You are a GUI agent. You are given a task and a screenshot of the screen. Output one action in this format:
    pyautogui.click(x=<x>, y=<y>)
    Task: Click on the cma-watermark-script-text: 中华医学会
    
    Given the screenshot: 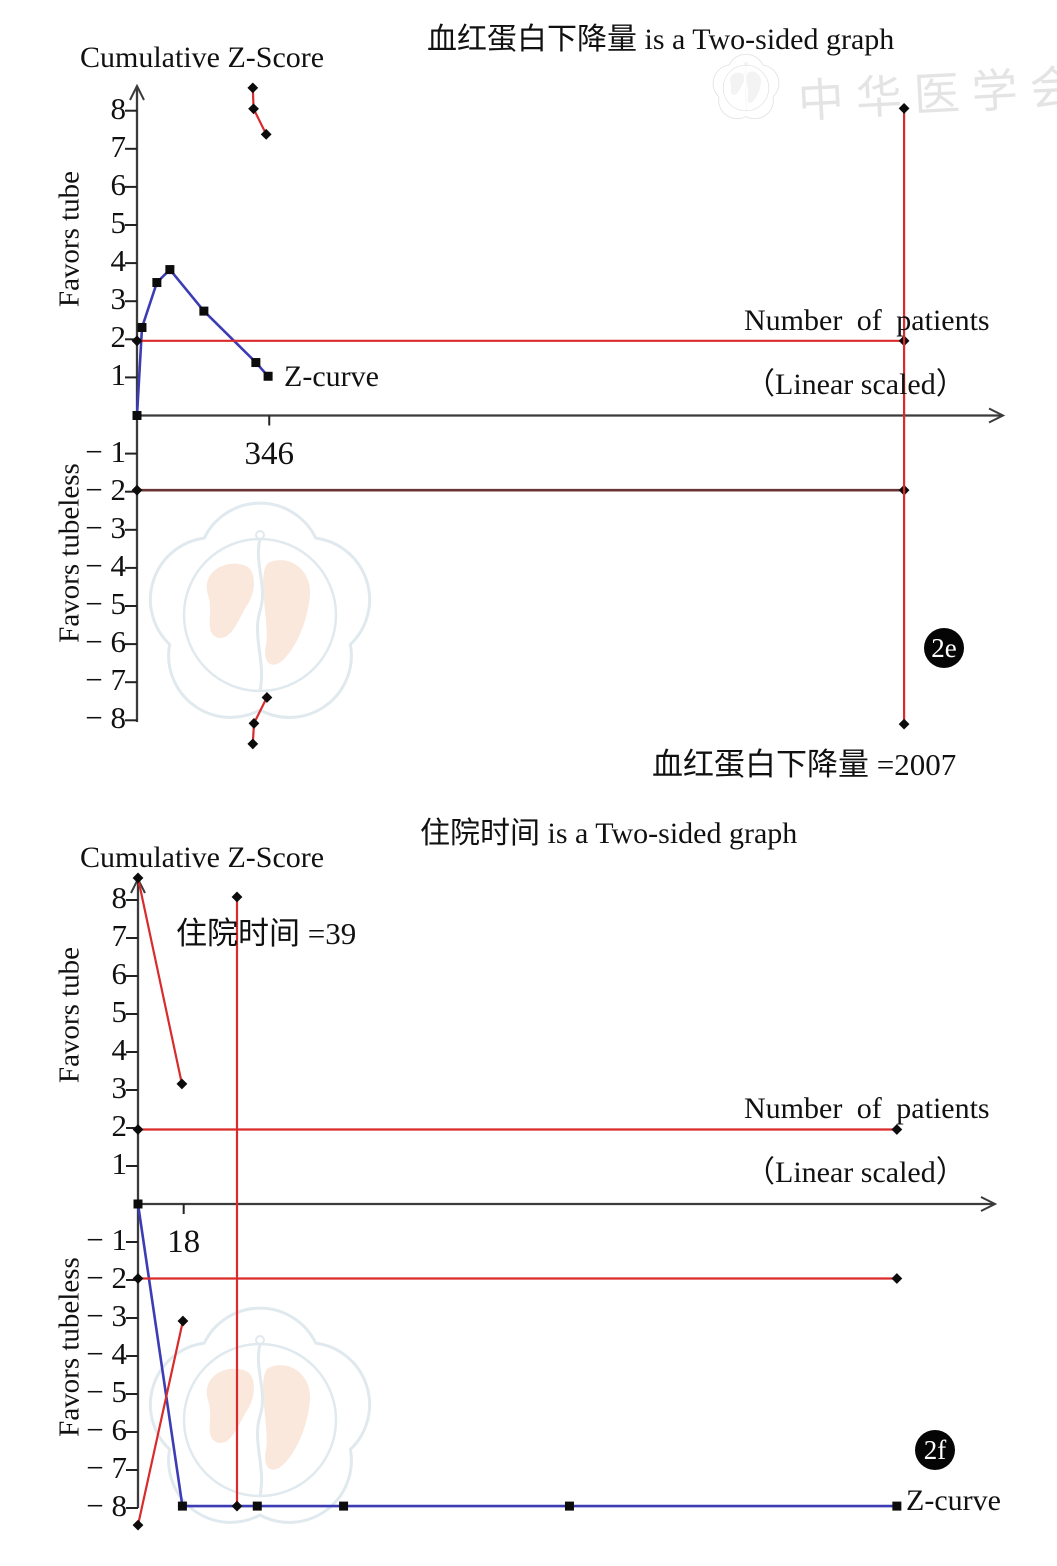 What is the action you would take?
    pyautogui.click(x=927, y=94)
    